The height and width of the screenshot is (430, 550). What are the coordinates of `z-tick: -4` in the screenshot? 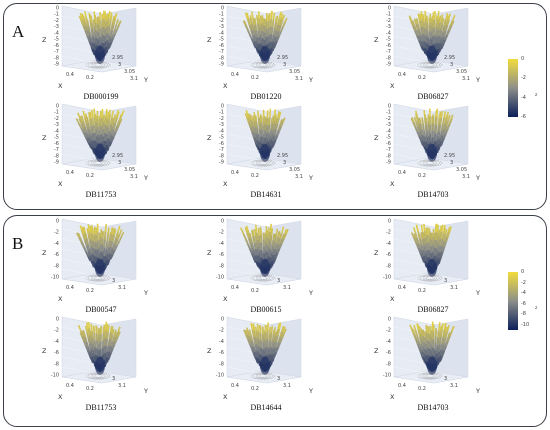 It's located at (56, 131).